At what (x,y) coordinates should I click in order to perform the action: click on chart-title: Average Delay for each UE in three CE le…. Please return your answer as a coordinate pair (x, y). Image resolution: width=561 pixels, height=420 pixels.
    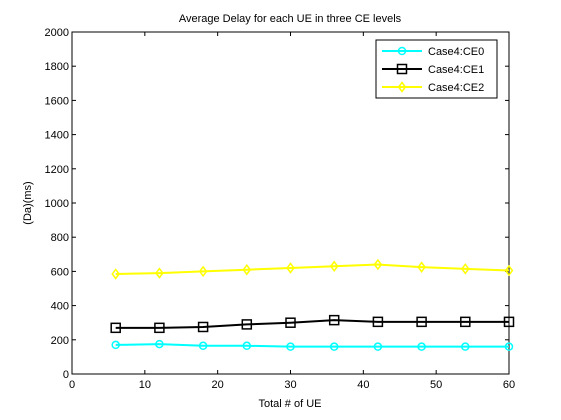
    Looking at the image, I should click on (290, 19).